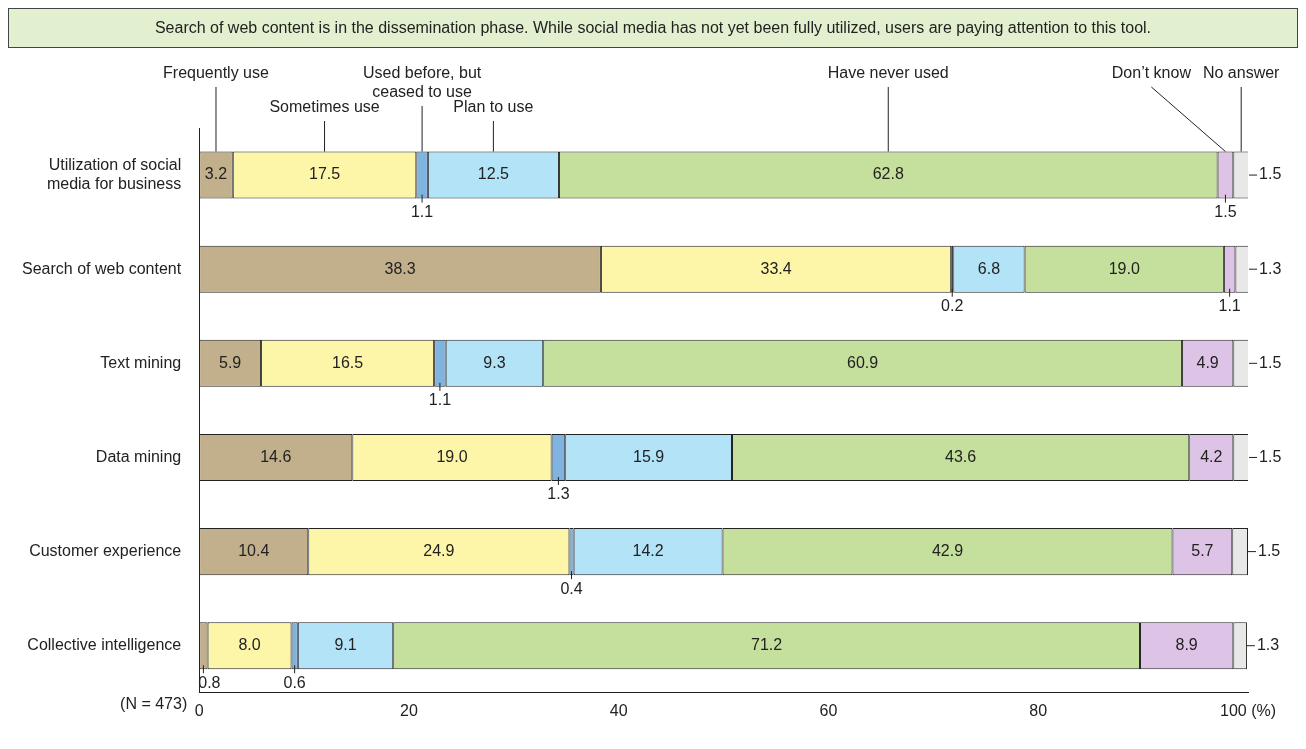 The height and width of the screenshot is (749, 1306). I want to click on data-label: 3.2, so click(216, 174).